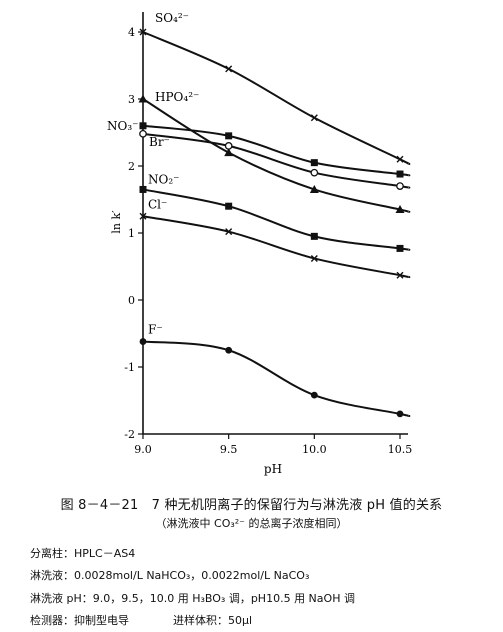  What do you see at coordinates (141, 620) in the screenshot?
I see `condition-detector-volume: 检测器：抑制型电导 进样体积：50μl` at bounding box center [141, 620].